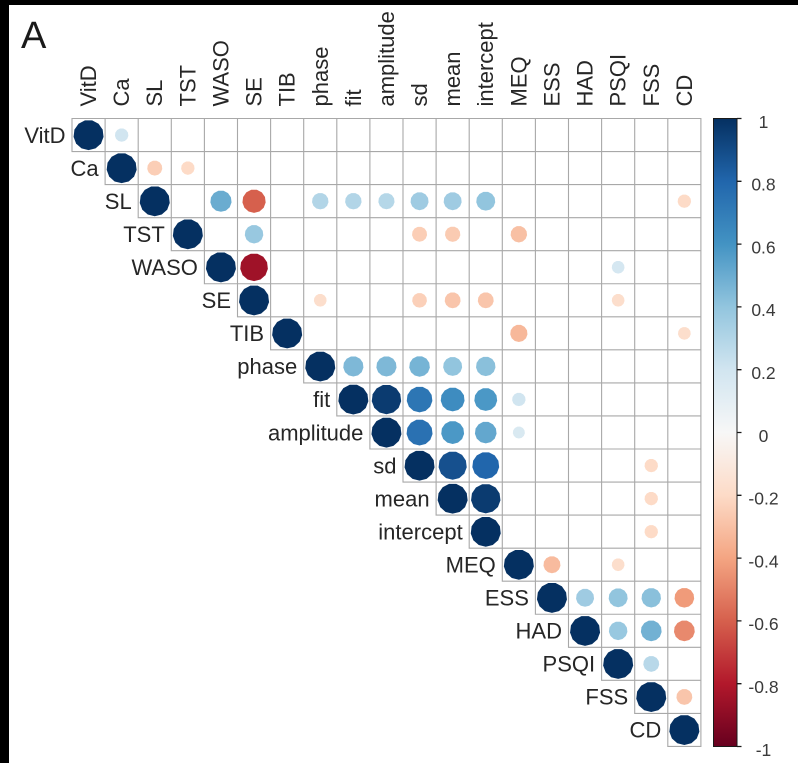 This screenshot has height=763, width=798. Describe the element at coordinates (764, 122) in the screenshot. I see `svg-text: 1` at that location.